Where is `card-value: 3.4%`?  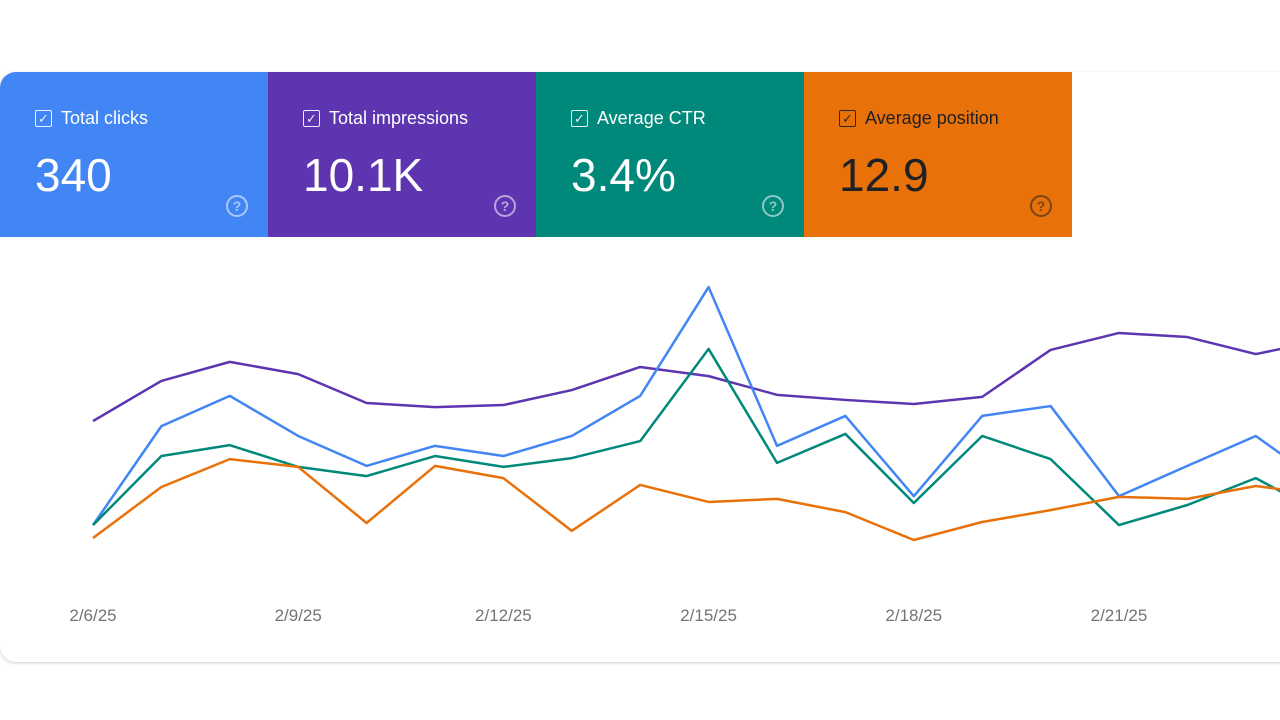 card-value: 3.4% is located at coordinates (623, 175).